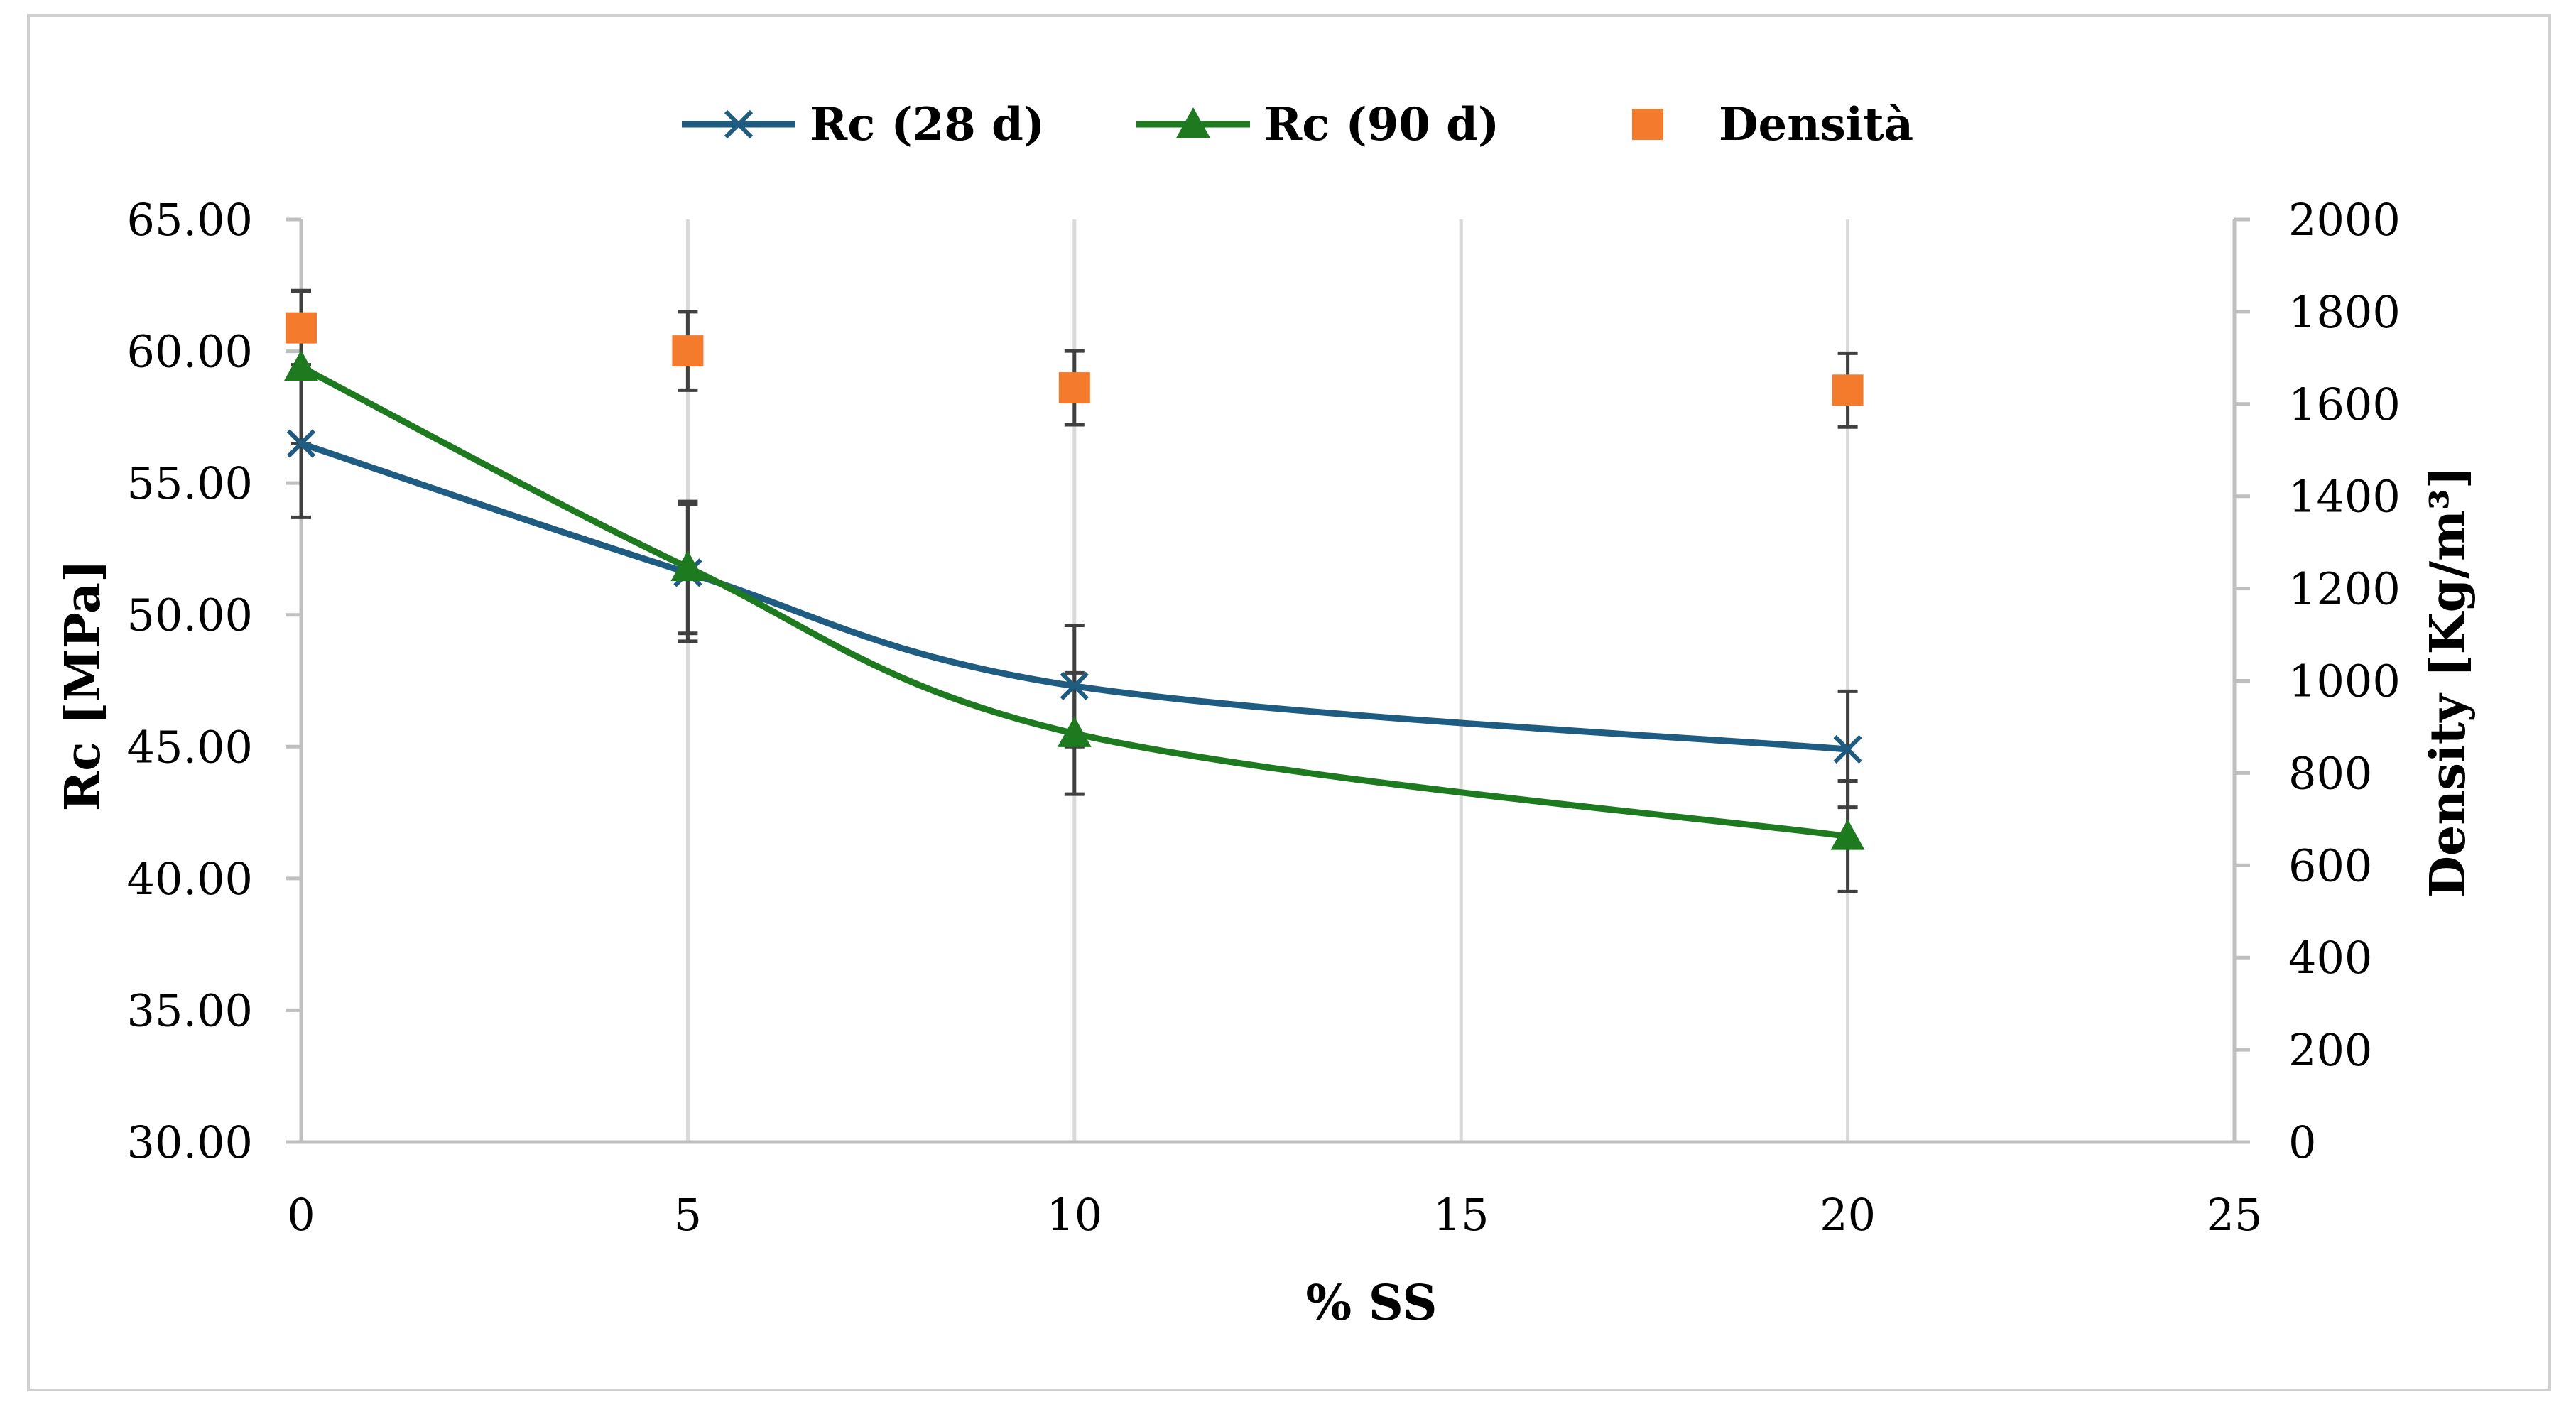 The height and width of the screenshot is (1407, 2576). I want to click on legend-label: Rc (28 d), so click(928, 125).